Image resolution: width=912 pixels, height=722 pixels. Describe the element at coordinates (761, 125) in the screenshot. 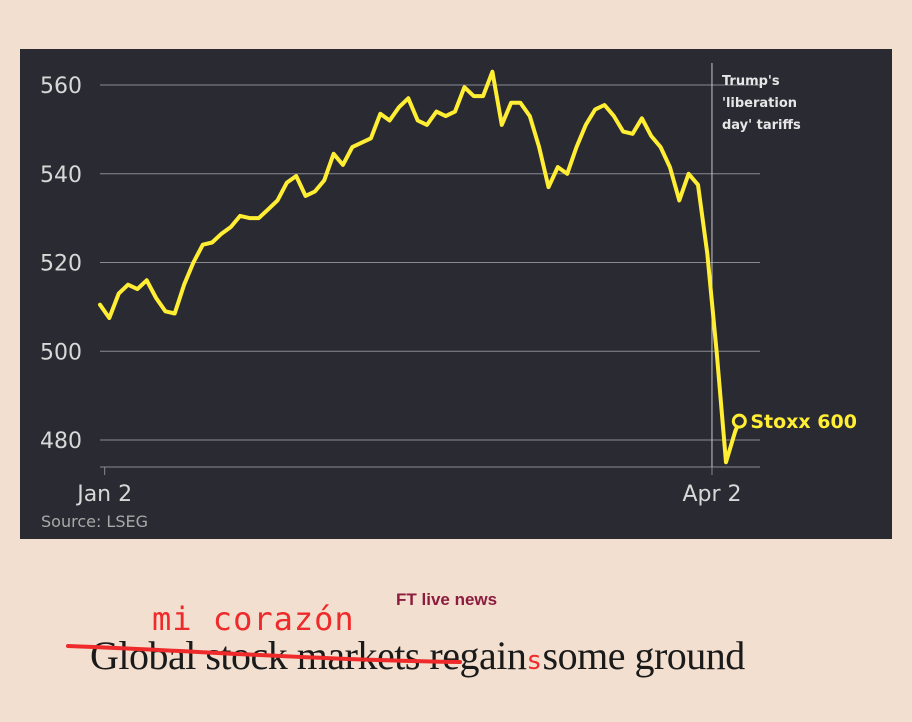

I see `annotation-text: day' tariffs` at that location.